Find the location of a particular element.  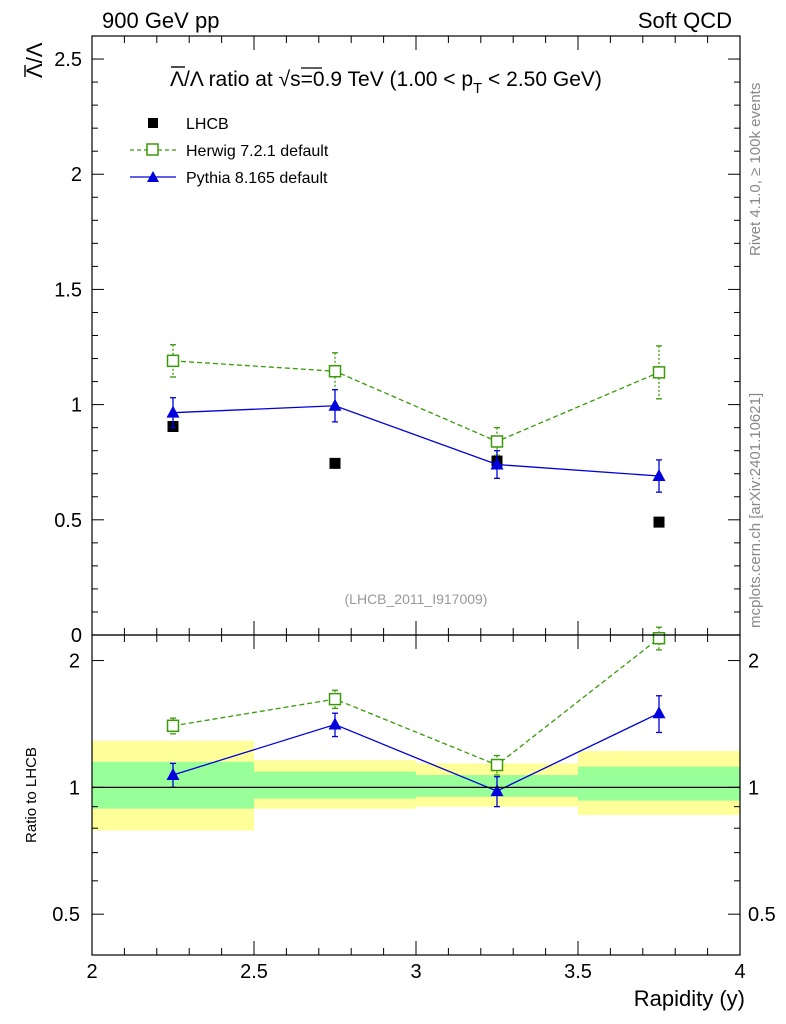

x-tick-label: 2 is located at coordinates (91, 972).